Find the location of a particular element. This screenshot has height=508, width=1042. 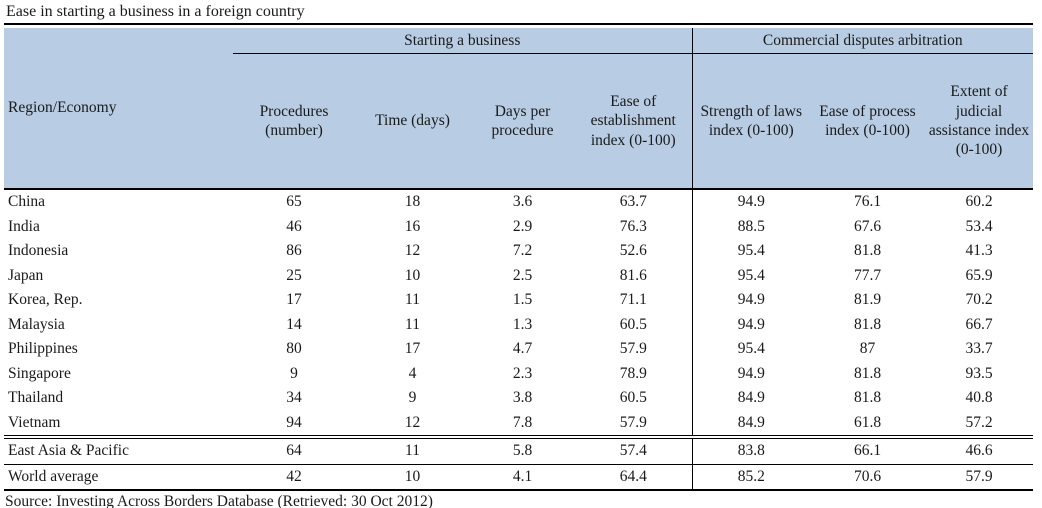

column-header-procedures: Procedures (number) is located at coordinates (294, 121).